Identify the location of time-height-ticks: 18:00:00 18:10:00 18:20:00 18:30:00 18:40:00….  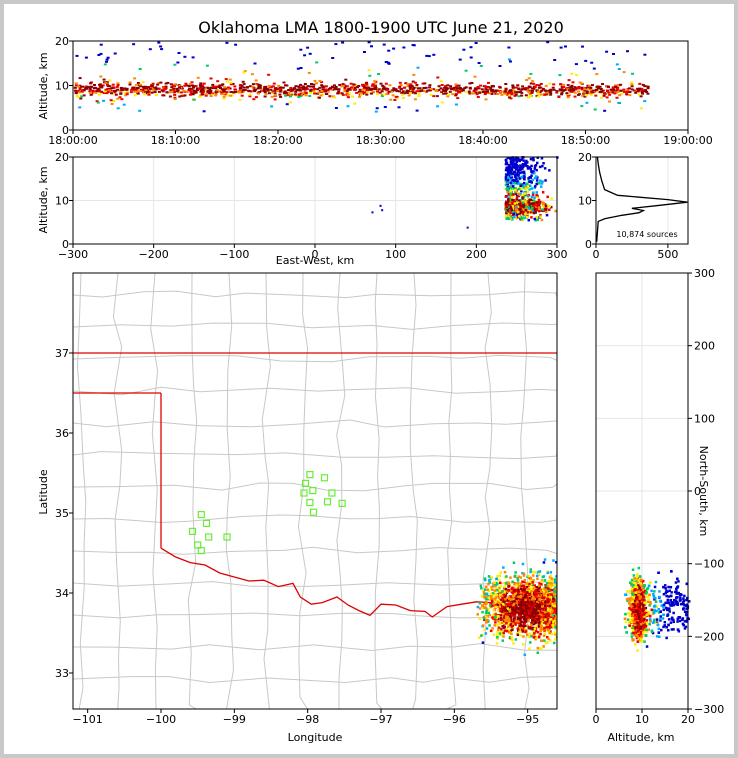
(380, 91).